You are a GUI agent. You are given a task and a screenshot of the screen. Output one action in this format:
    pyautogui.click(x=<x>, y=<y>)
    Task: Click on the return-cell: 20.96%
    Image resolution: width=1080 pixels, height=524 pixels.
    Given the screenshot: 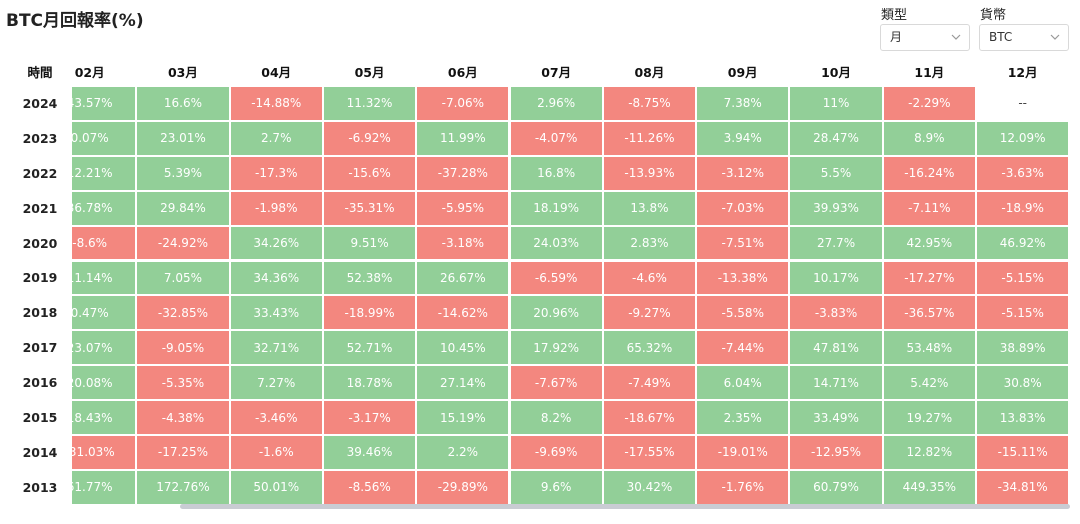 What is the action you would take?
    pyautogui.click(x=556, y=313)
    